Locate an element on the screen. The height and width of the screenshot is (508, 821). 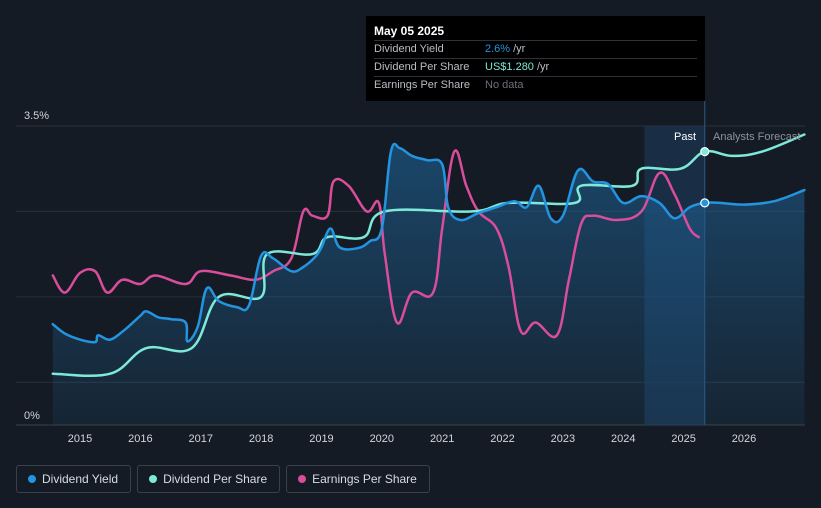
dividend-per-share-marker is located at coordinates (705, 152).